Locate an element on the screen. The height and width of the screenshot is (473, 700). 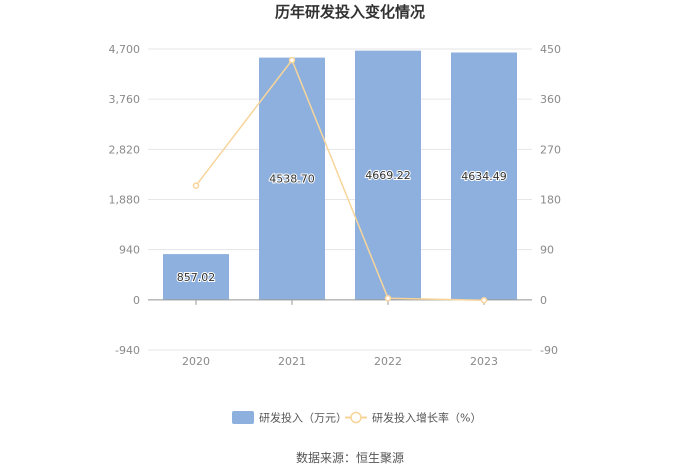
bar-value-label: 4538.70 is located at coordinates (292, 179).